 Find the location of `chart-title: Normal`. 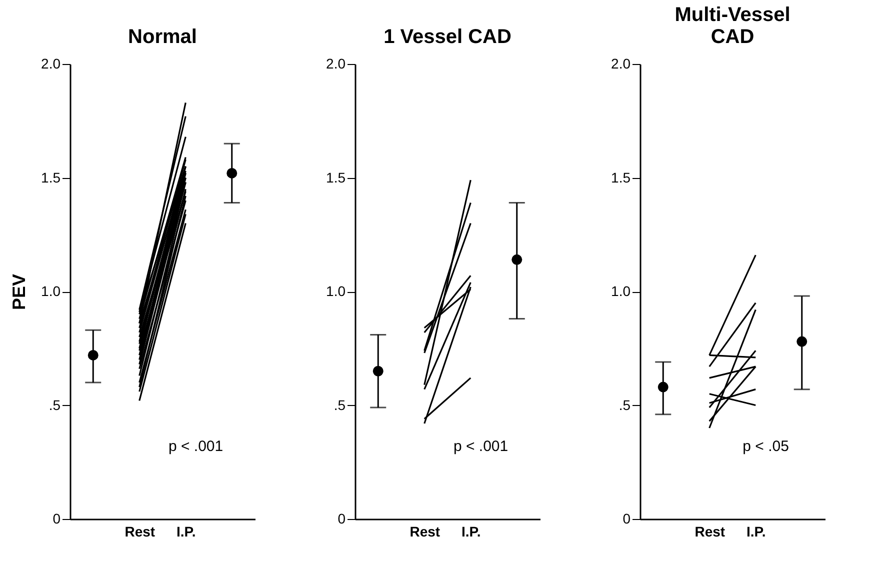

chart-title: Normal is located at coordinates (162, 37).